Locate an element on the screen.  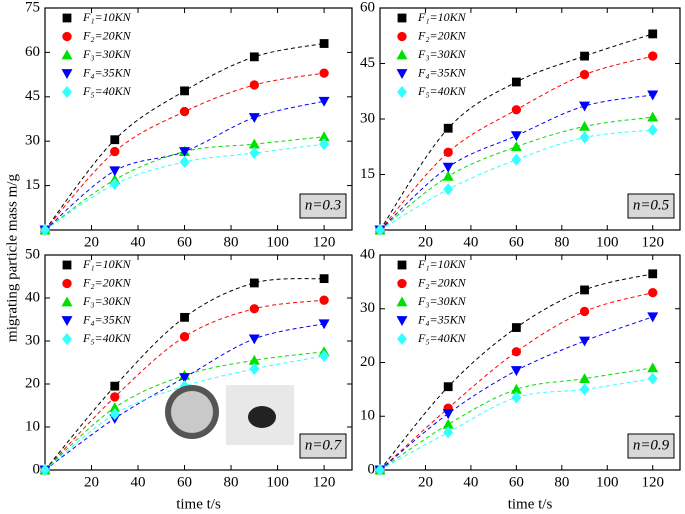
y-tick-label: 50 is located at coordinates (32, 254).